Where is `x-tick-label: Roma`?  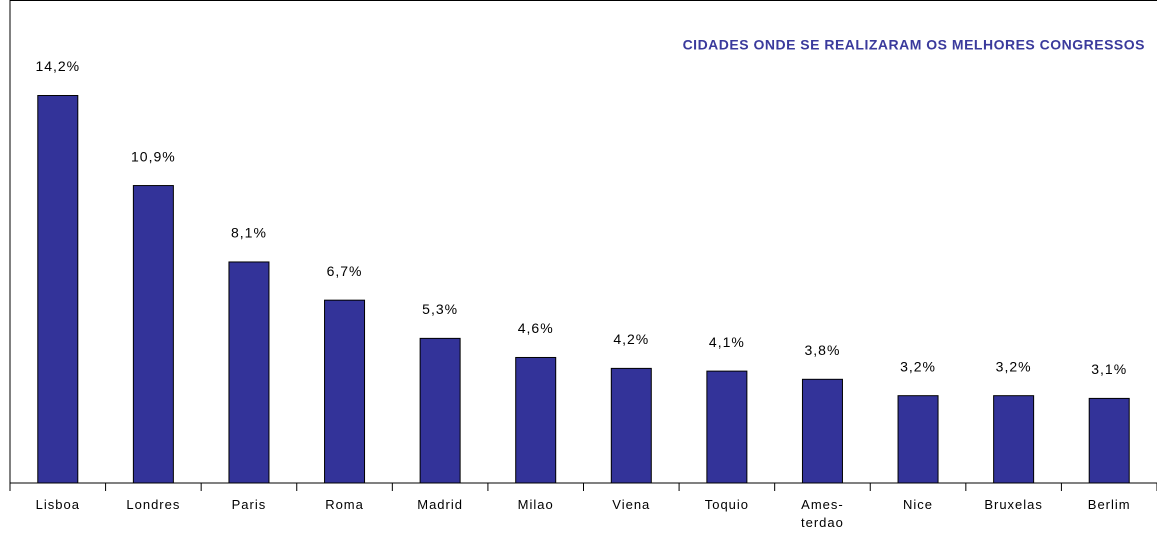 x-tick-label: Roma is located at coordinates (344, 504).